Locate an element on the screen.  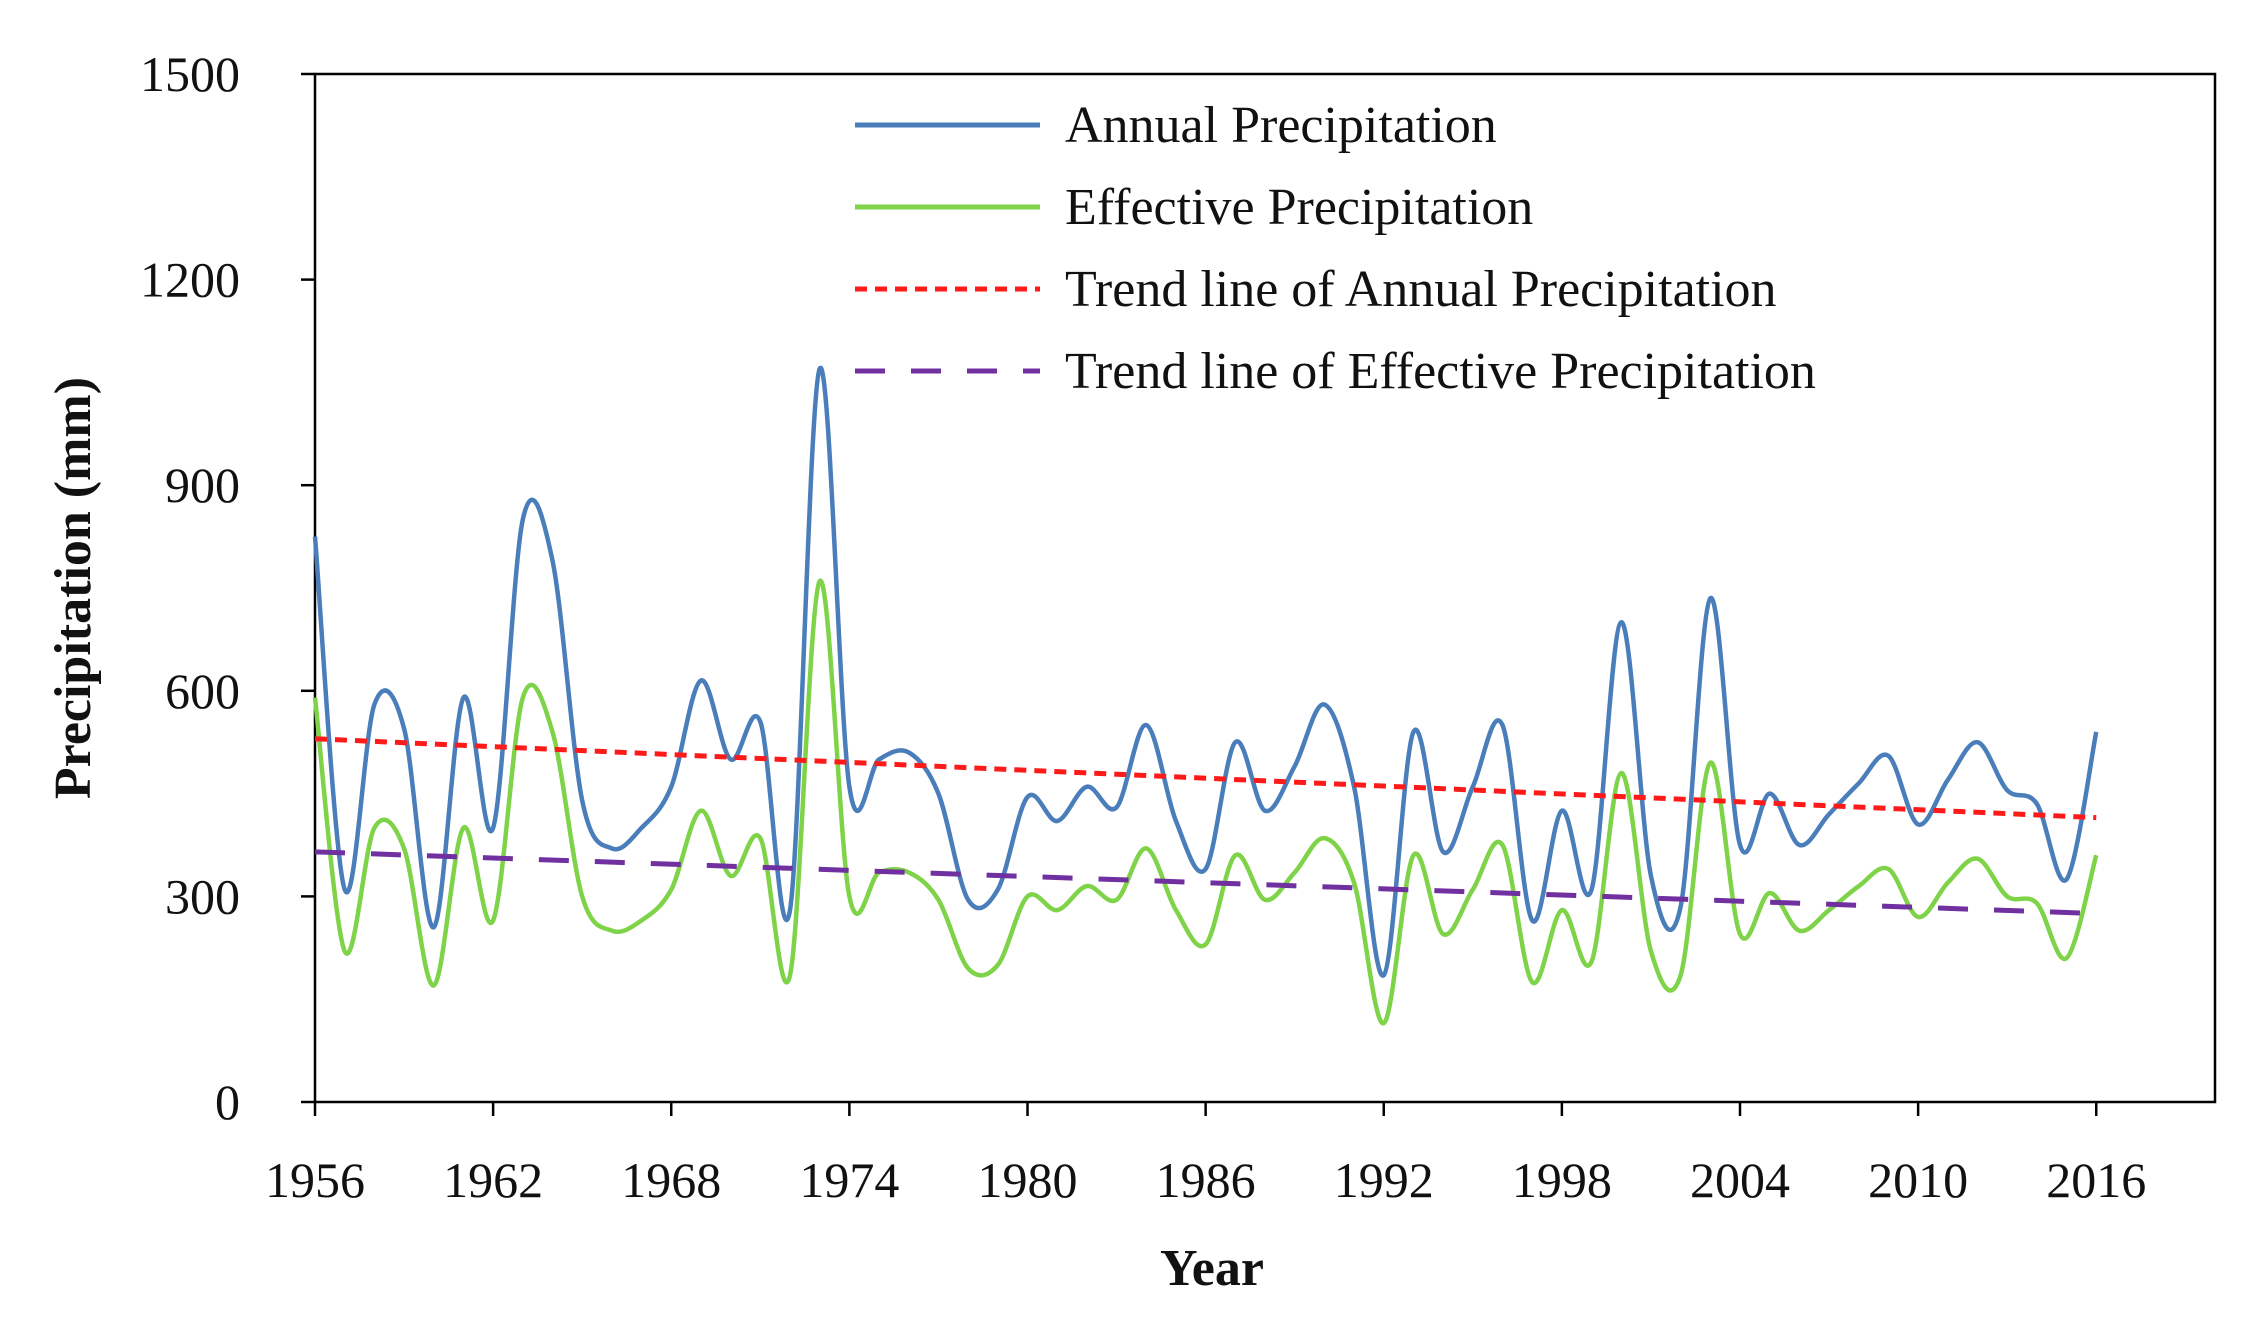
y-tick-label: 600 is located at coordinates (202, 691).